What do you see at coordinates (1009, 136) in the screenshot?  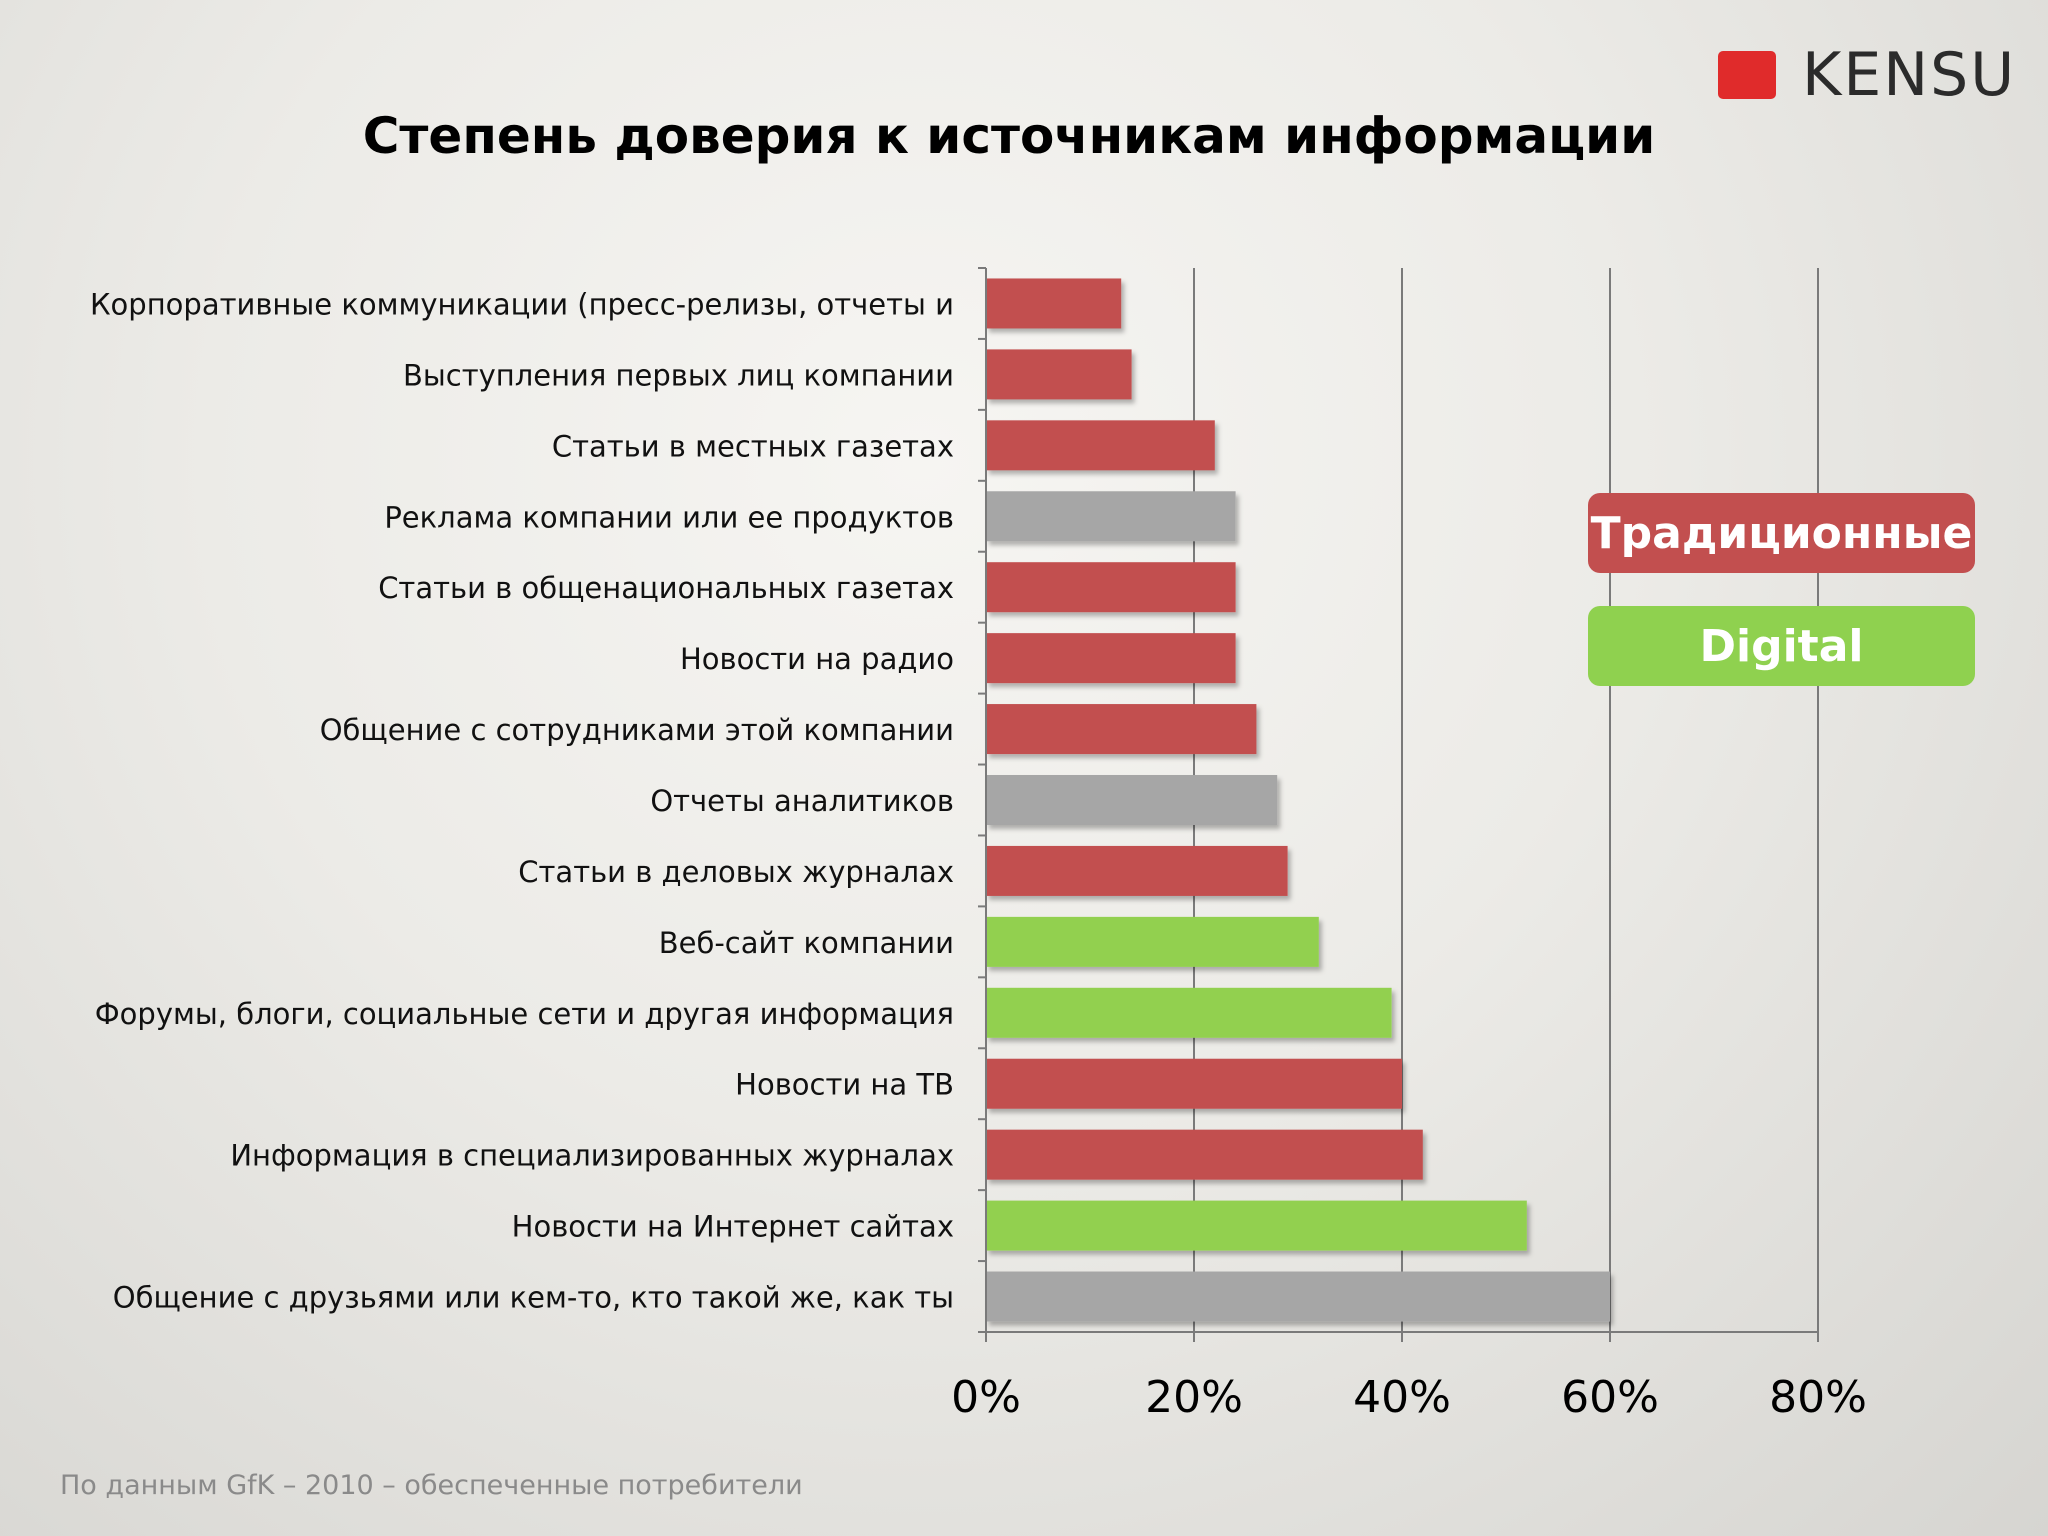 I see `chart-title: Степень доверия к источникам информации` at bounding box center [1009, 136].